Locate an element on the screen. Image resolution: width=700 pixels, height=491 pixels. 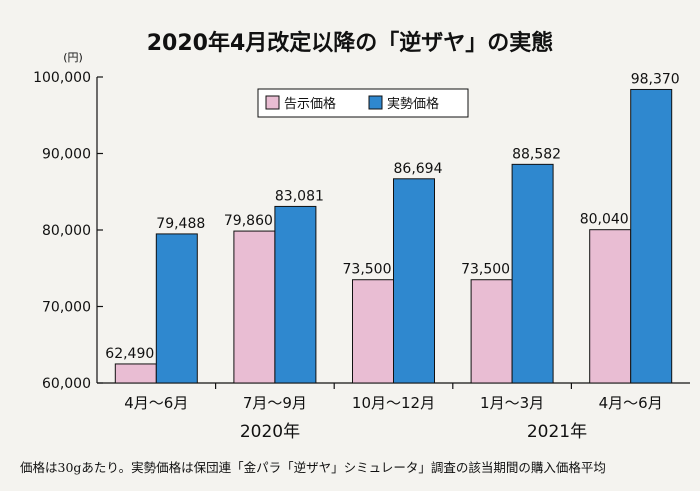
legend: 告示価格 実勢価格 is located at coordinates (363, 103).